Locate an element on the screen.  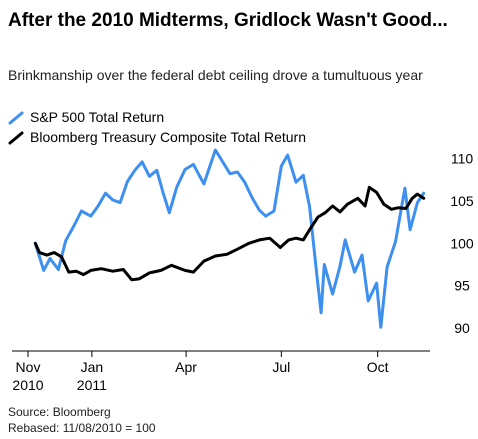
source-note: Source: Bloomberg is located at coordinates (59, 412).